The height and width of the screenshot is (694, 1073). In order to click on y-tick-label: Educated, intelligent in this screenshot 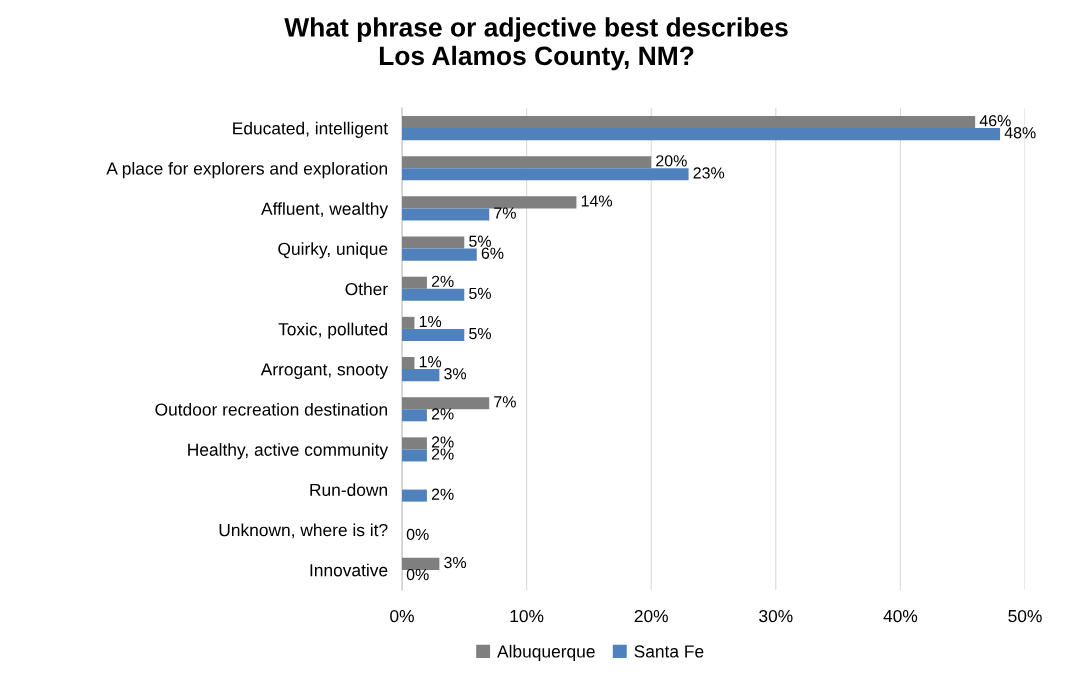, I will do `click(310, 129)`.